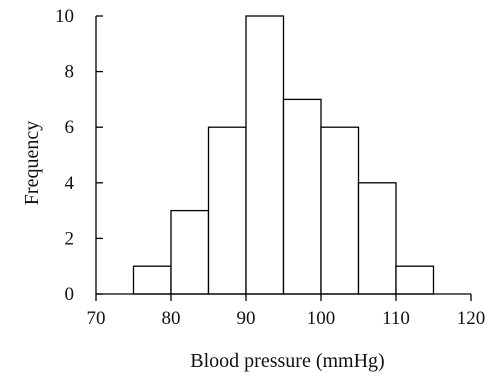 Image resolution: width=492 pixels, height=378 pixels. Describe the element at coordinates (70, 294) in the screenshot. I see `y-tick-label: 0` at that location.